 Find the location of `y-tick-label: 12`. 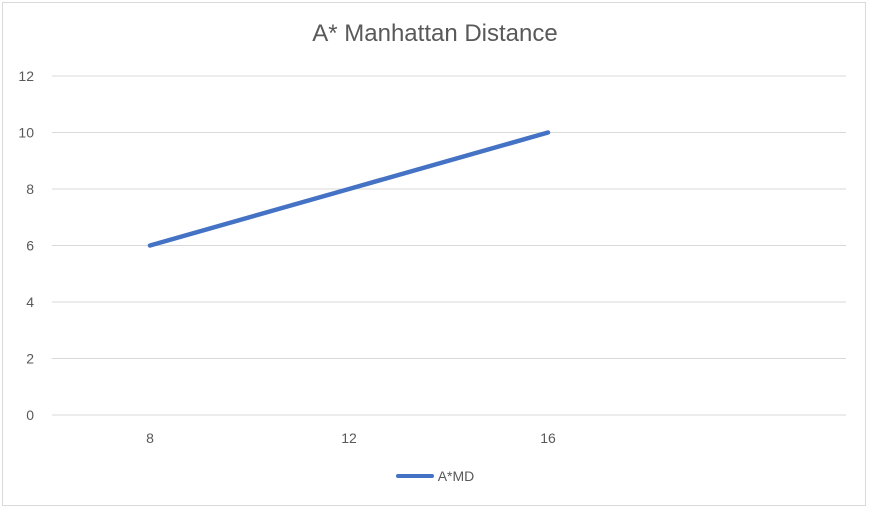

y-tick-label: 12 is located at coordinates (26, 76).